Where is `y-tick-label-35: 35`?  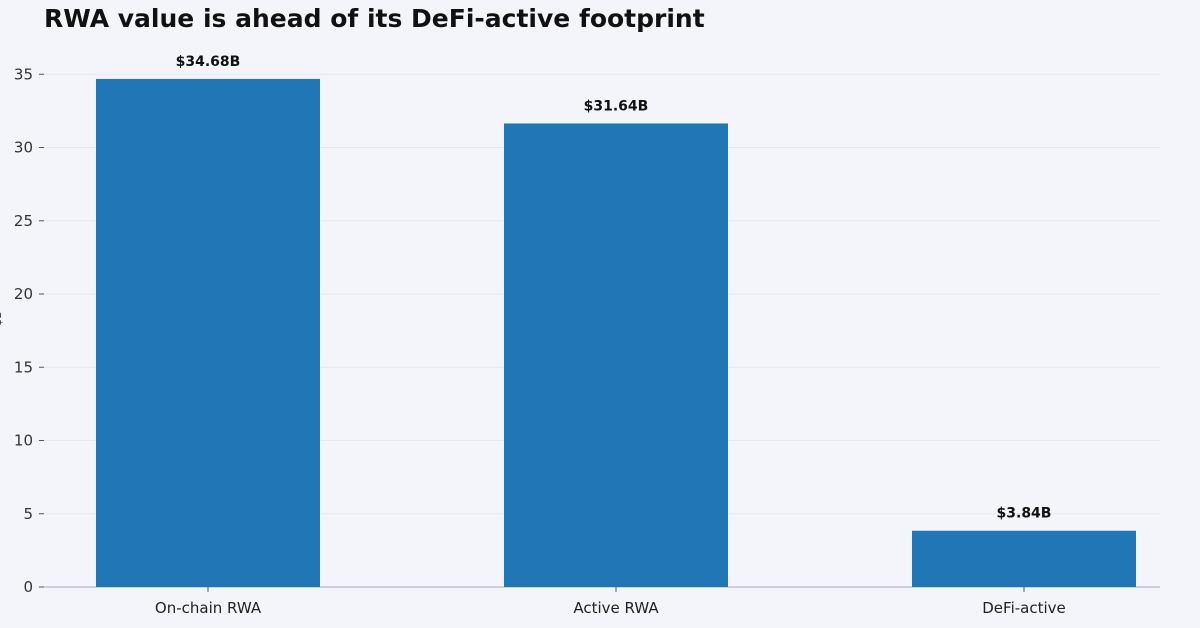 y-tick-label-35: 35 is located at coordinates (23, 74).